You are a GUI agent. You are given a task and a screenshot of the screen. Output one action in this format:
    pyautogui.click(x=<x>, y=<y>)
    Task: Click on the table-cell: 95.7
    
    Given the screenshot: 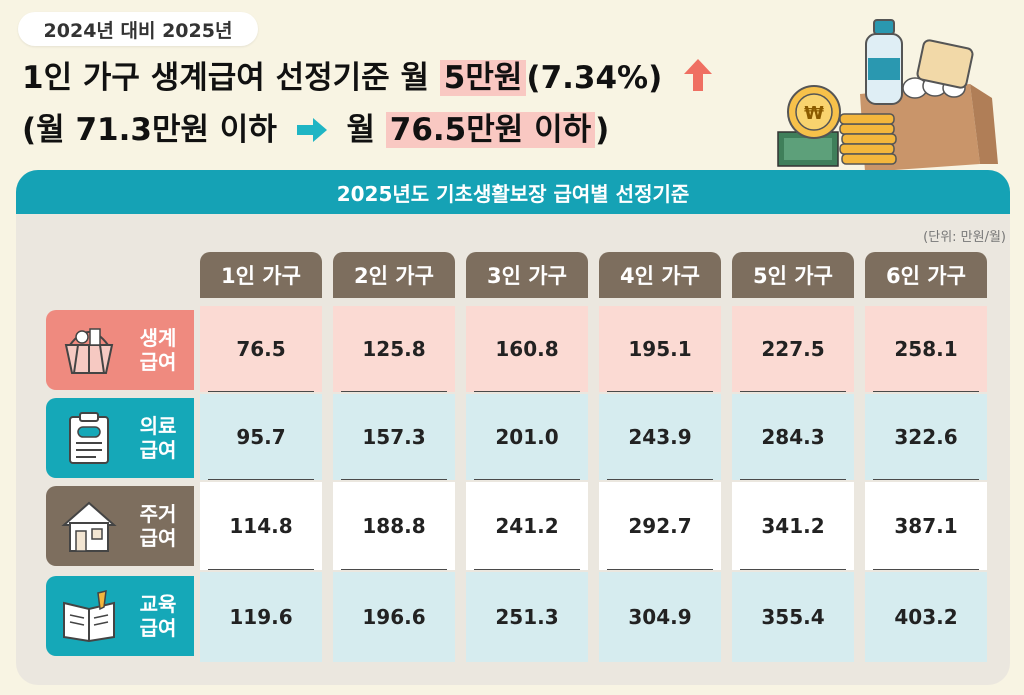 What is the action you would take?
    pyautogui.click(x=261, y=437)
    